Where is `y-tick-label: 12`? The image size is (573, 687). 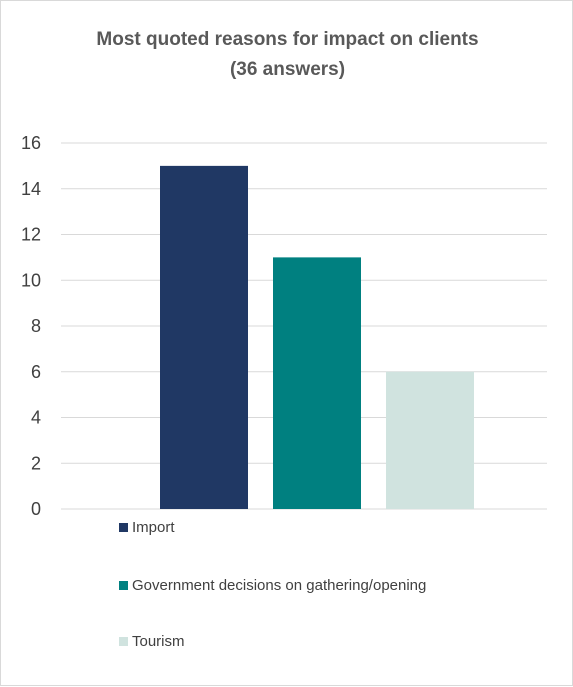 y-tick-label: 12 is located at coordinates (31, 235).